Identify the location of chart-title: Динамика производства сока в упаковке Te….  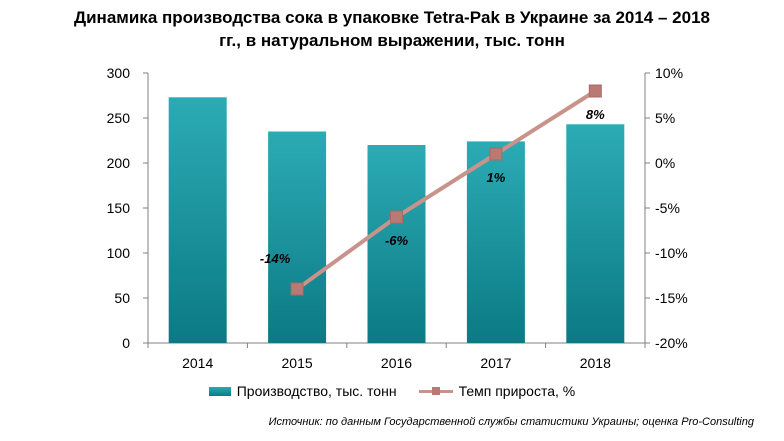
(392, 29).